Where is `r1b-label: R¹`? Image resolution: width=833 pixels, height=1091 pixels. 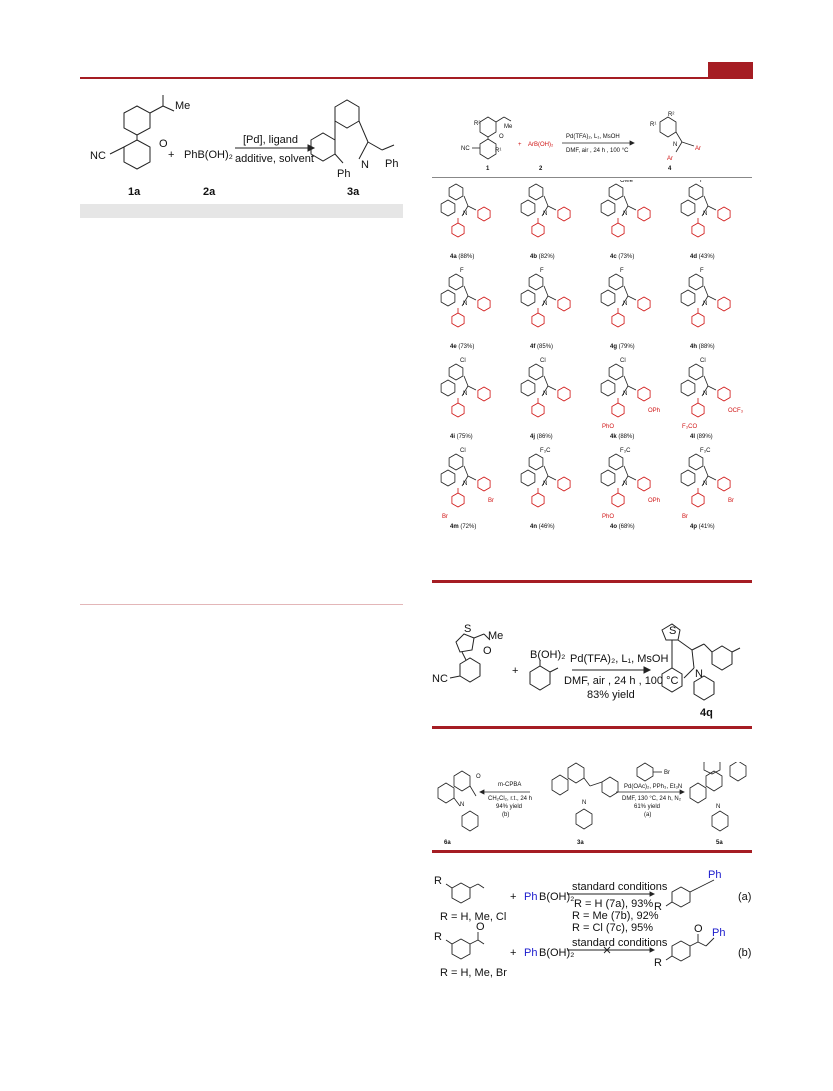 r1b-label: R¹ is located at coordinates (653, 125).